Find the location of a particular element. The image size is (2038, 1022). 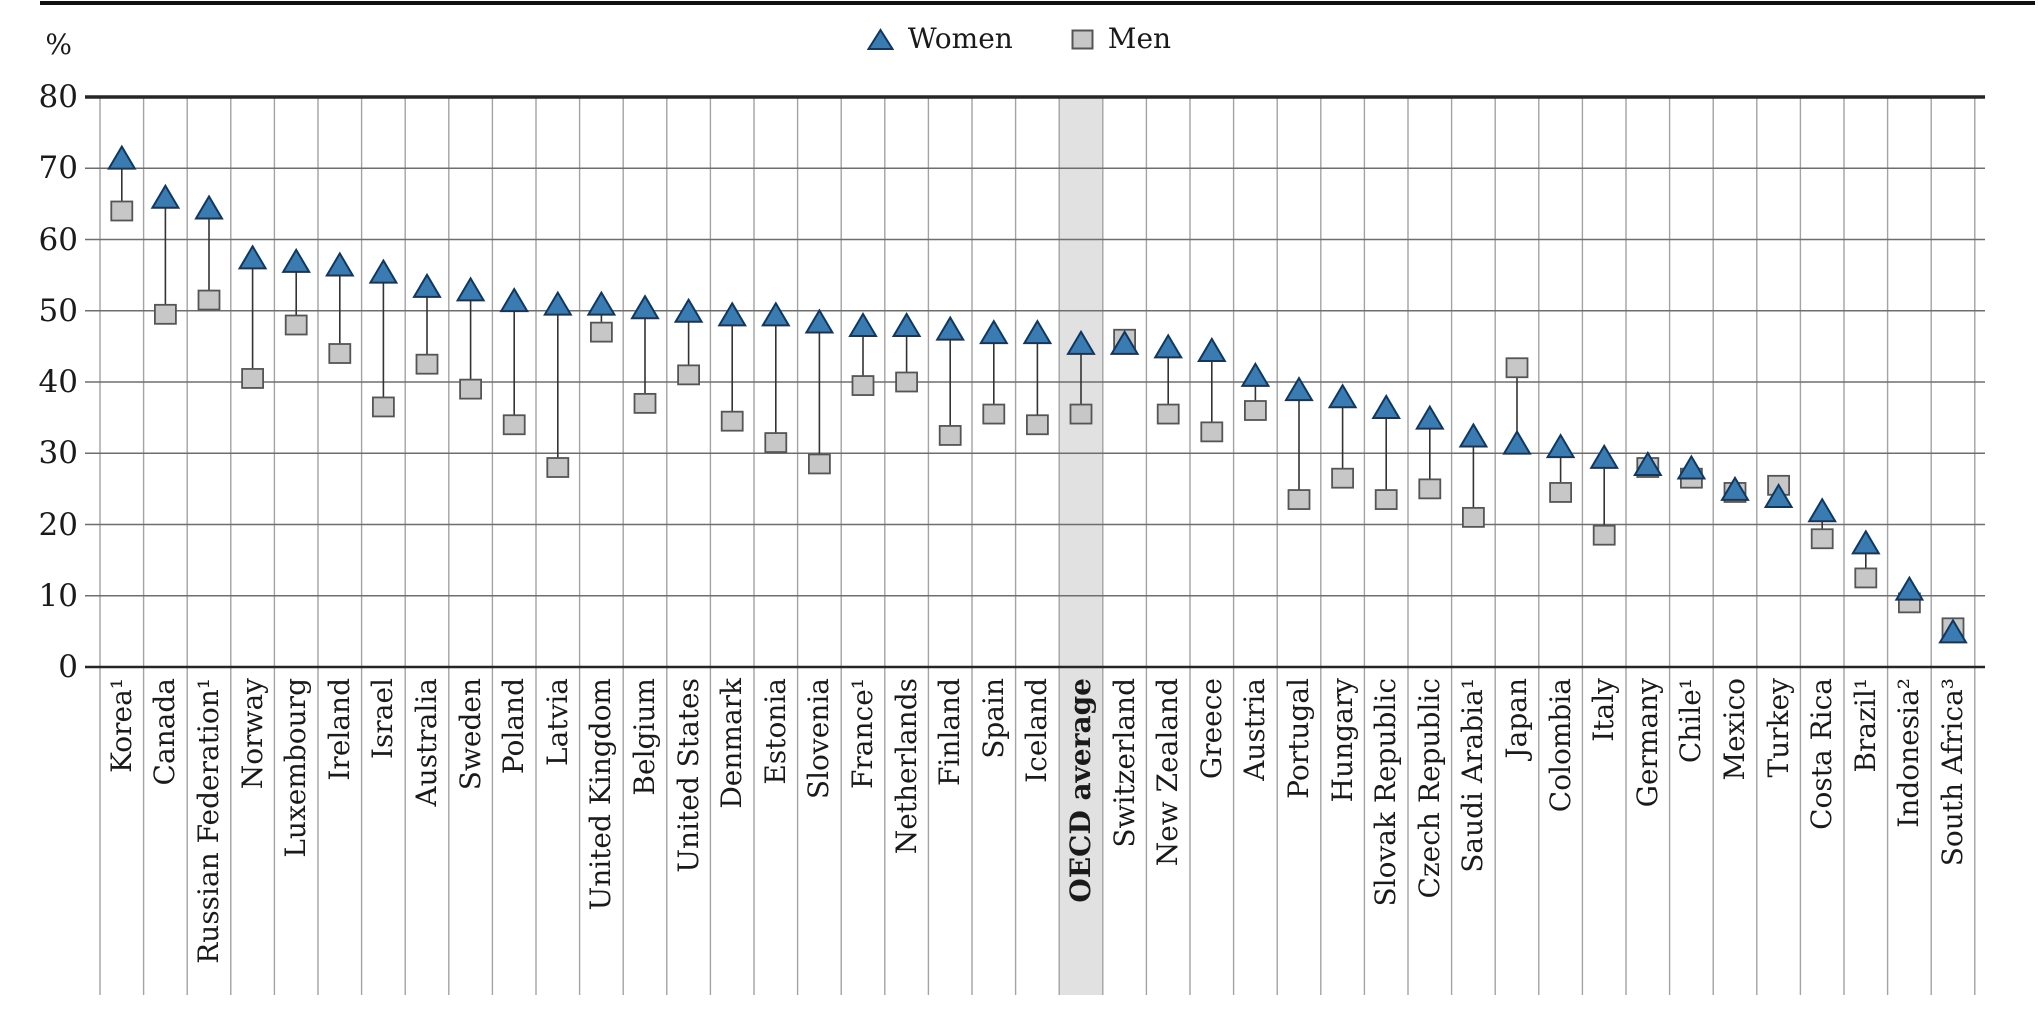

category-label-1: Canada is located at coordinates (165, 732).